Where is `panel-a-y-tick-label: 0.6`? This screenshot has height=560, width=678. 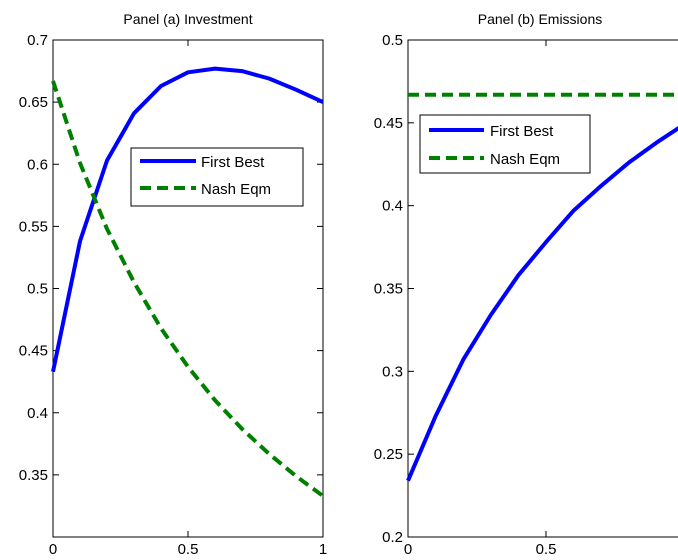 panel-a-y-tick-label: 0.6 is located at coordinates (37, 164).